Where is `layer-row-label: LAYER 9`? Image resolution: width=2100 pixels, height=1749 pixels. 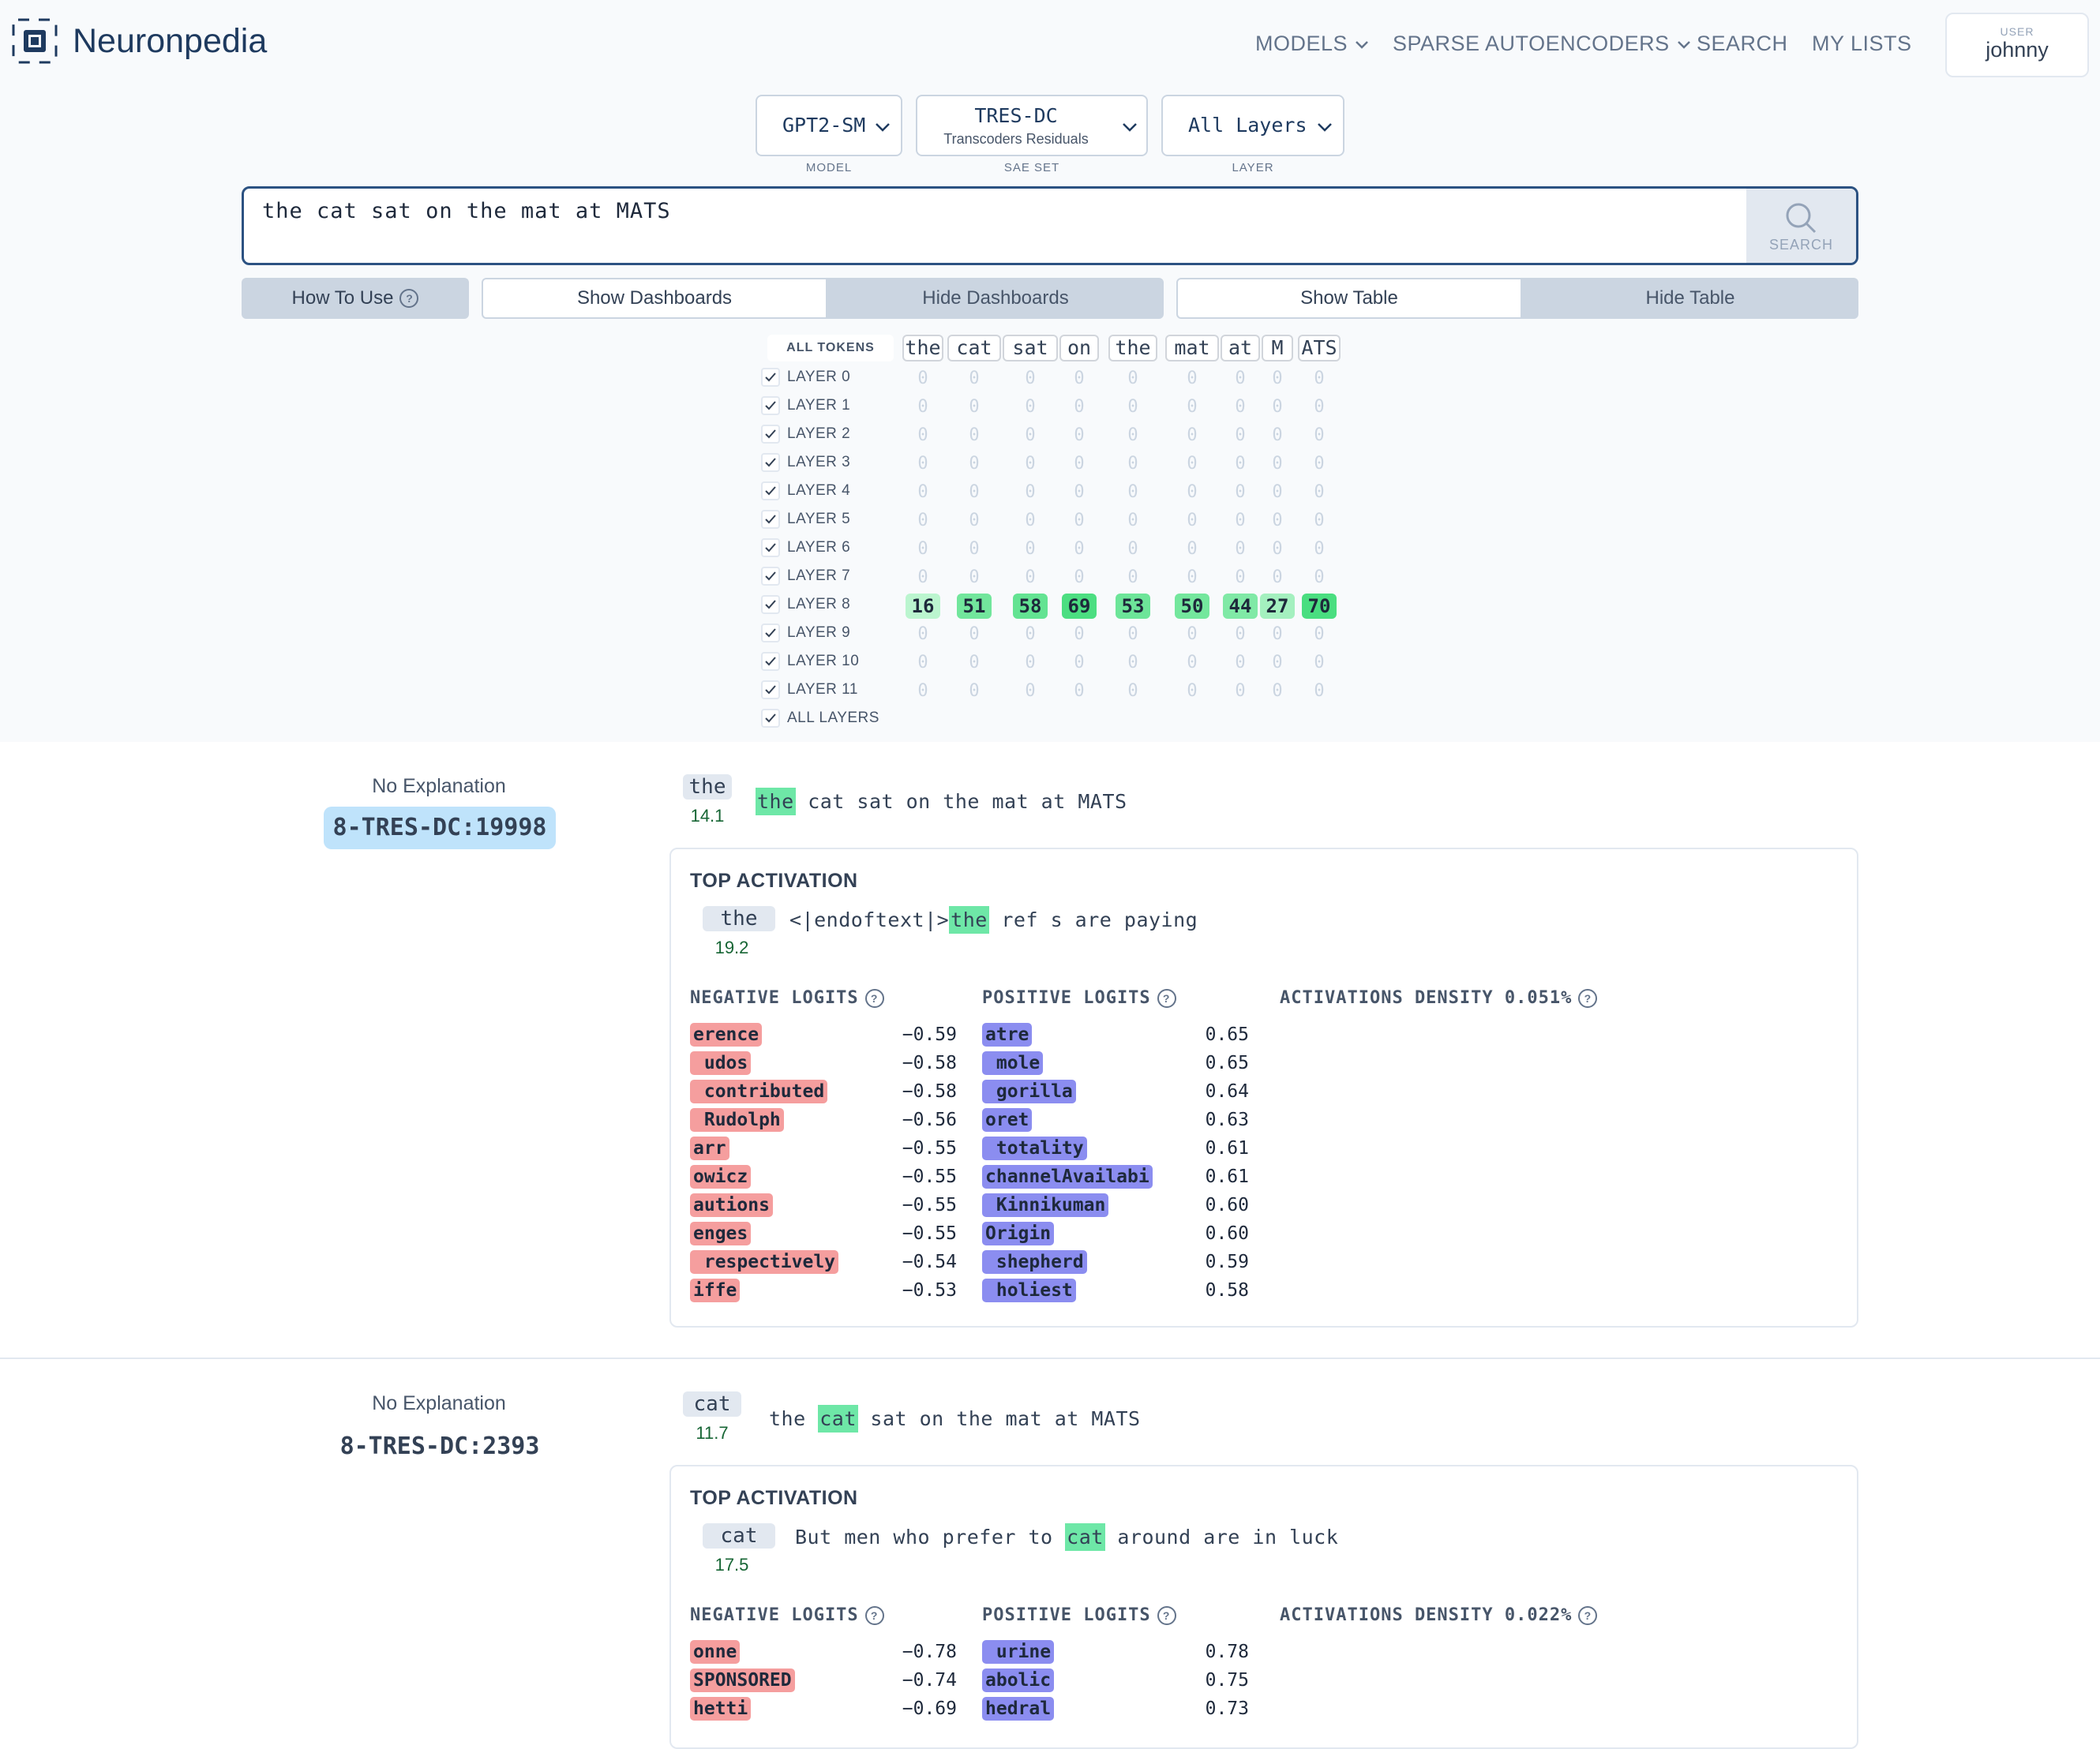
layer-row-label: LAYER 9 is located at coordinates (819, 633).